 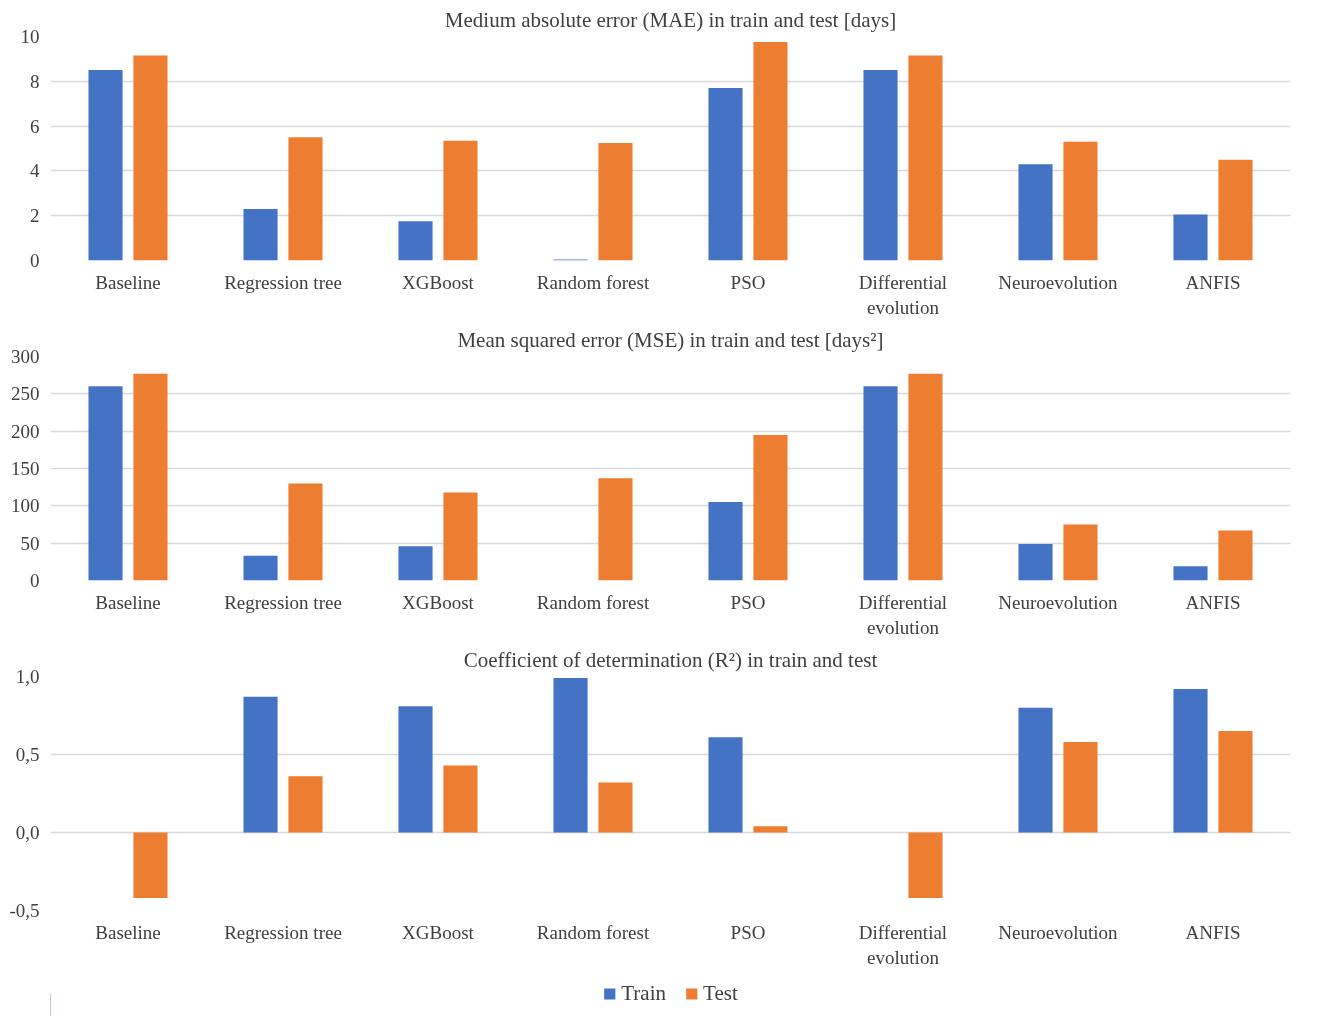 What do you see at coordinates (25, 468) in the screenshot?
I see `y-tick-label: 150` at bounding box center [25, 468].